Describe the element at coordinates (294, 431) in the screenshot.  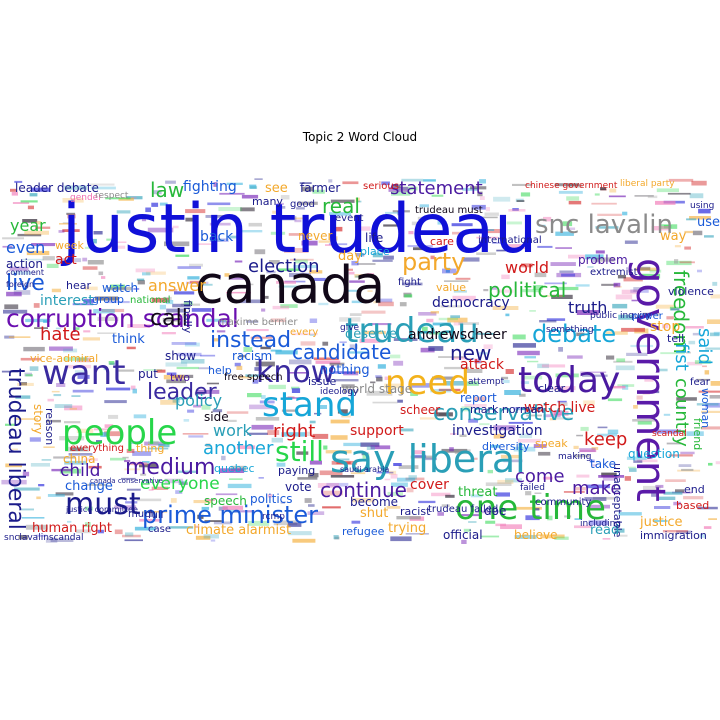
I see `word-right: right` at that location.